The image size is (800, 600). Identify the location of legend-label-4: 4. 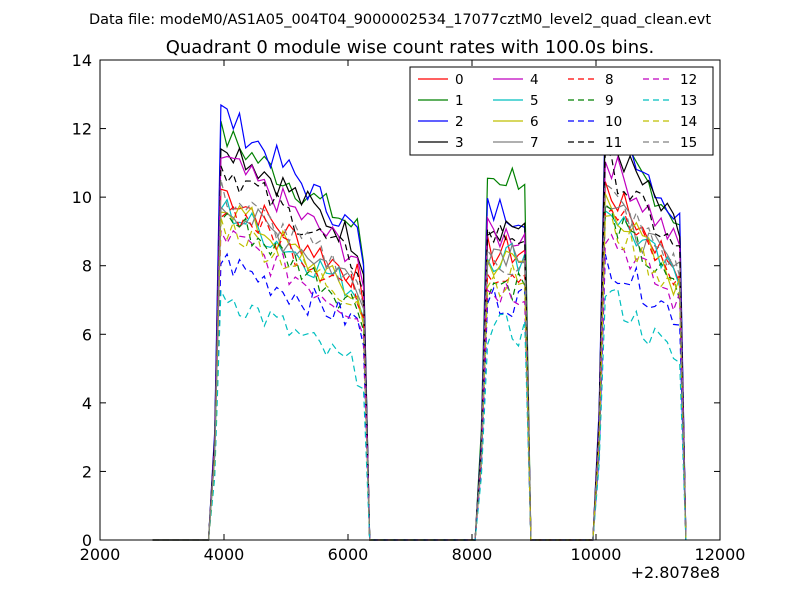
(534, 80).